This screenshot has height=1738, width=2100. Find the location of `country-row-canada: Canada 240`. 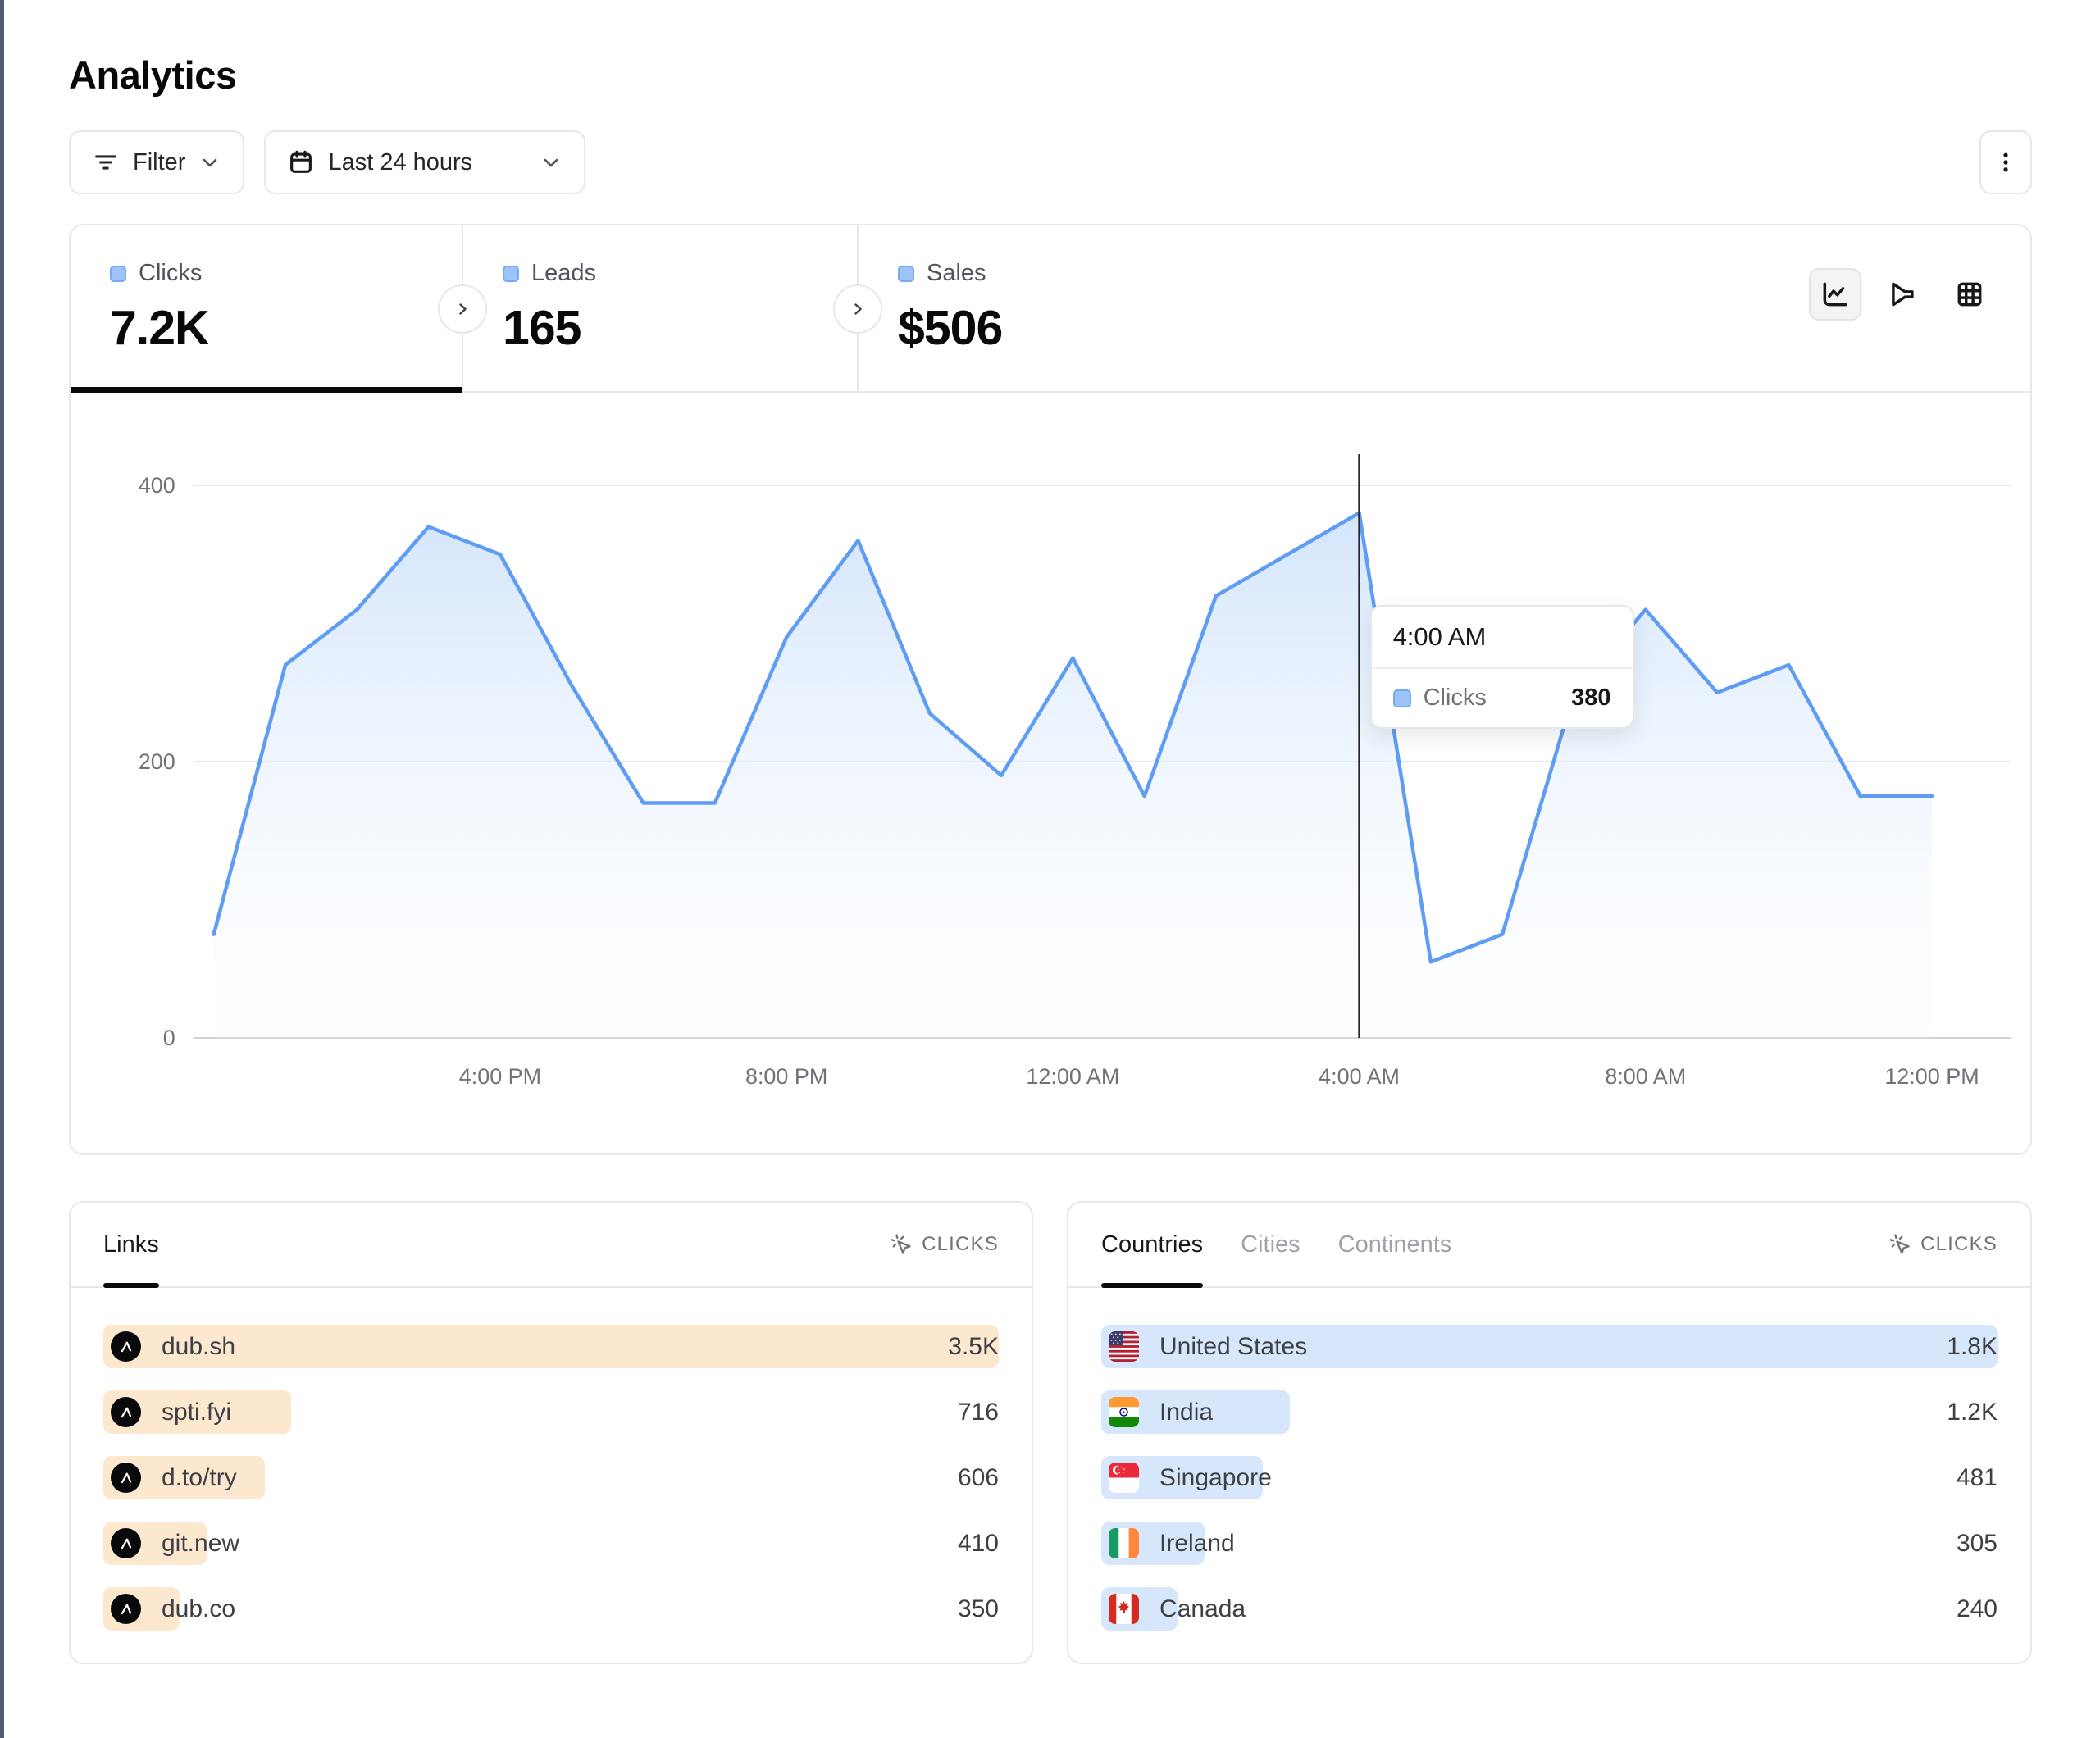

country-row-canada: Canada 240 is located at coordinates (1549, 1609).